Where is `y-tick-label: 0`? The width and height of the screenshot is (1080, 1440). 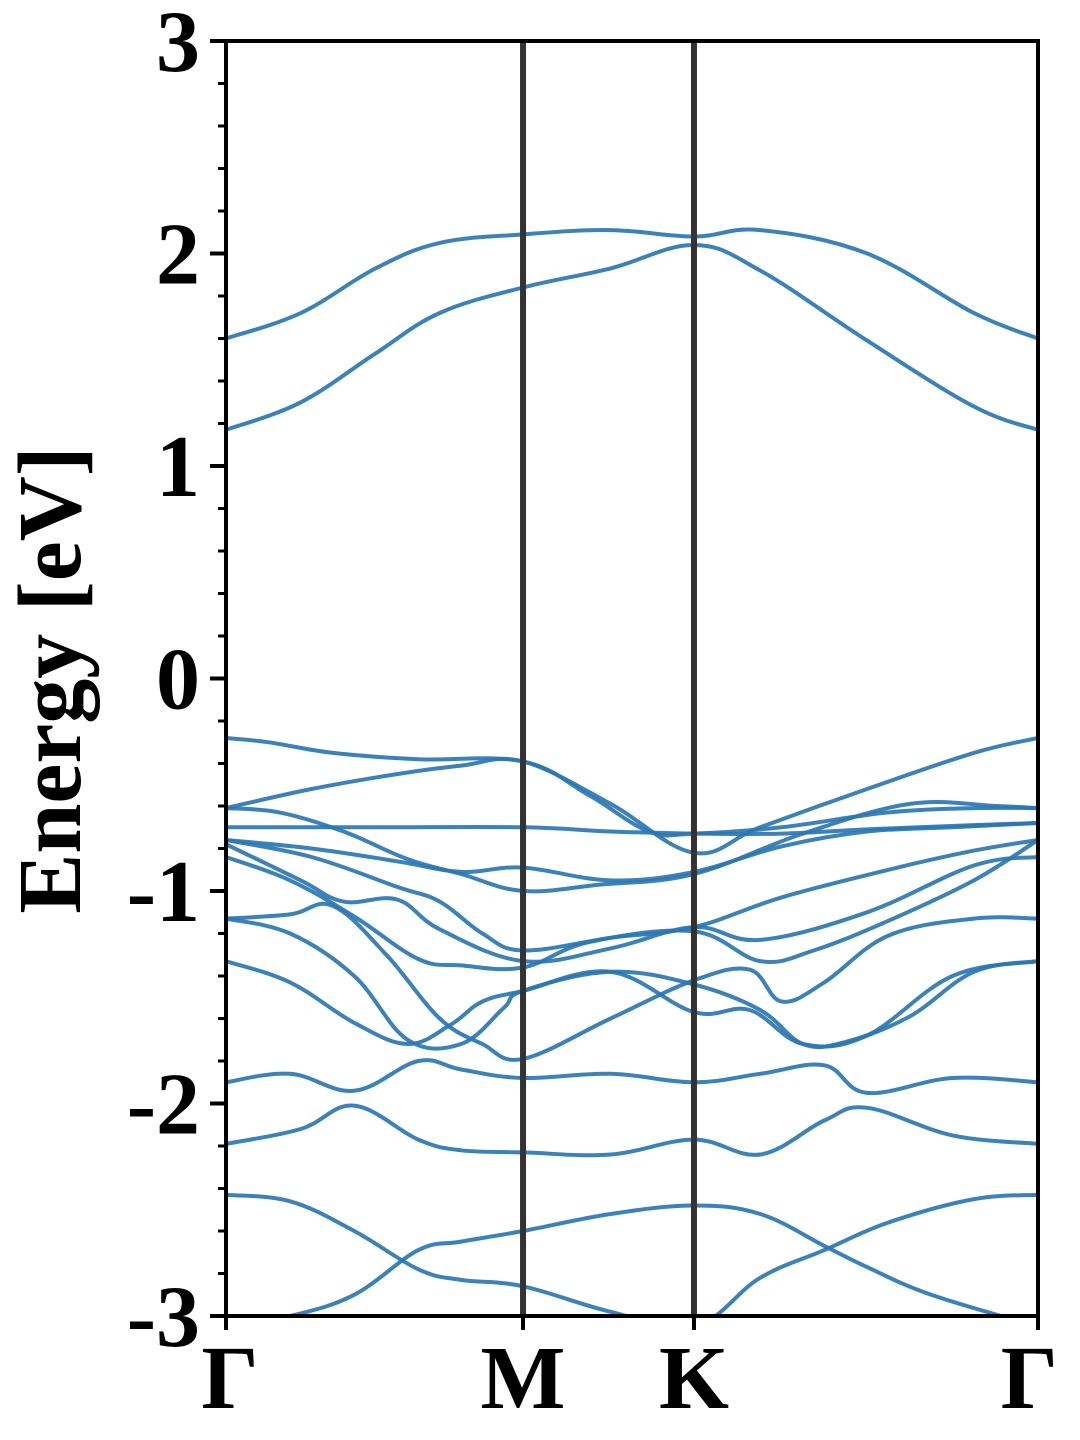 y-tick-label: 0 is located at coordinates (178, 680).